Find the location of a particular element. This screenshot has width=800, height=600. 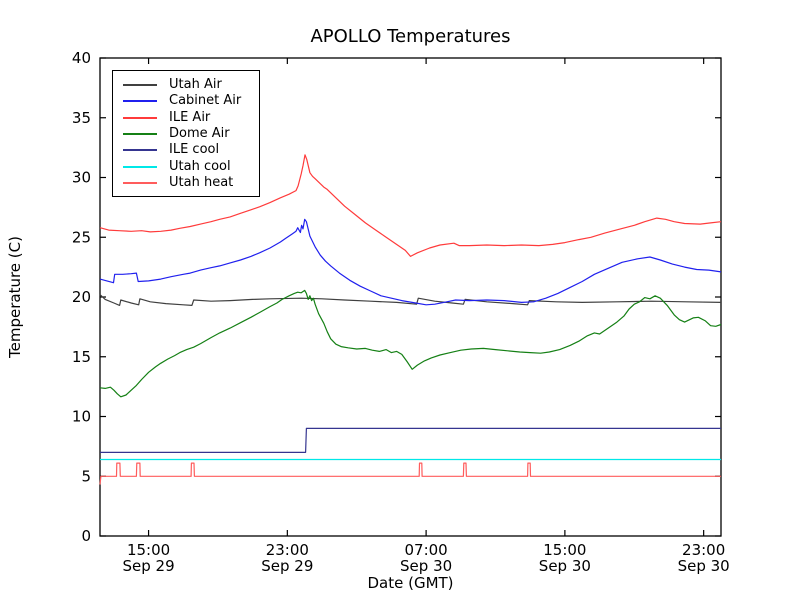

legend-item-cabinet-air: Cabinet Air is located at coordinates (188, 101).